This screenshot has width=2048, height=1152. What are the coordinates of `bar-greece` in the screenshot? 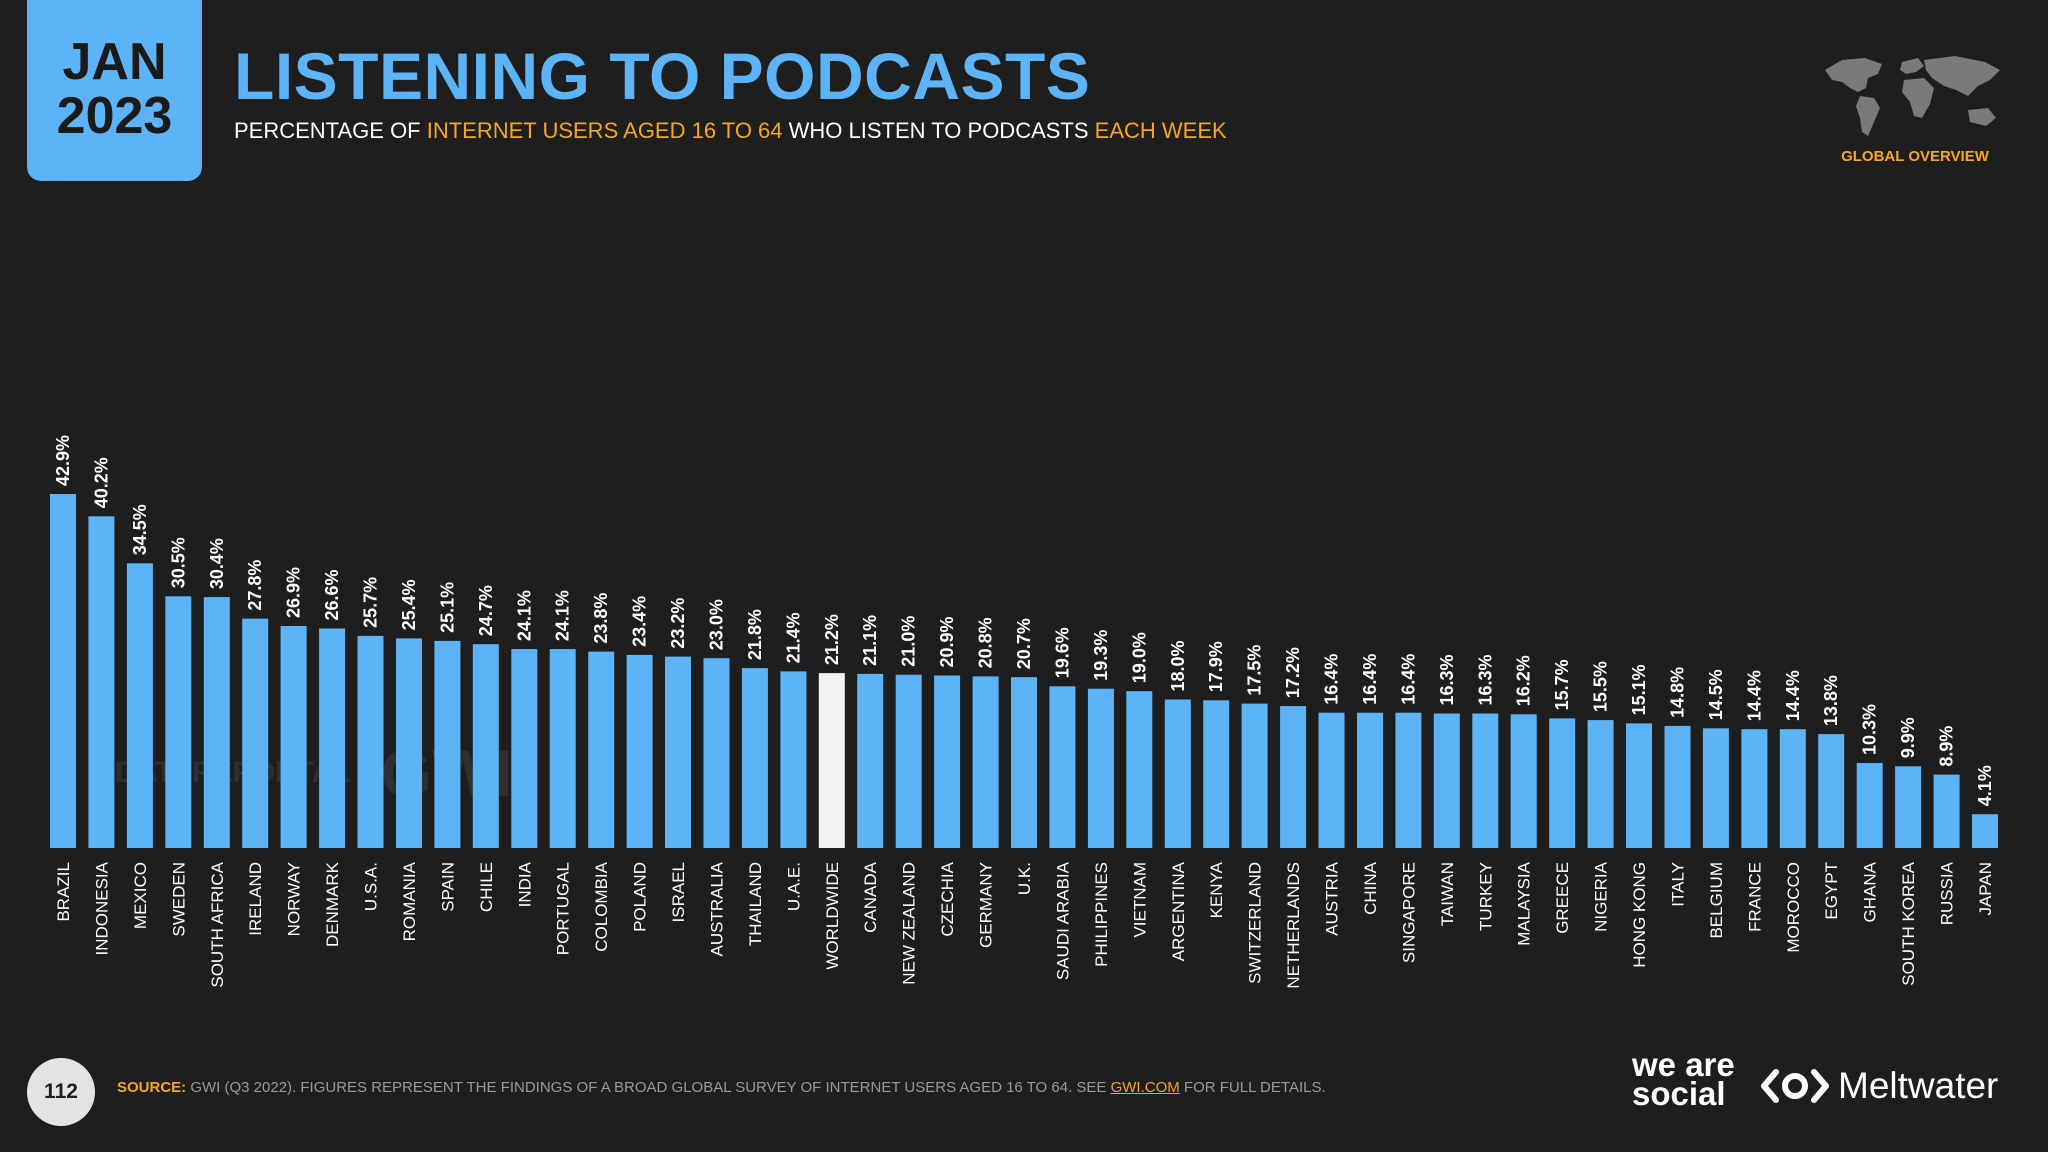 It's located at (1562, 783).